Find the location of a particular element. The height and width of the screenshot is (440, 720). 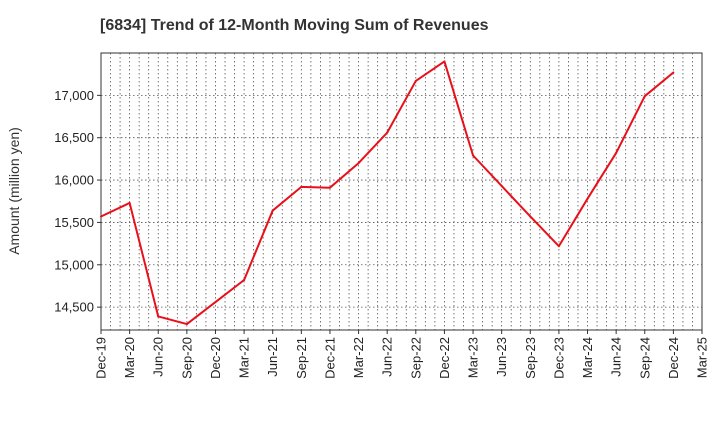

x-tick-label: Dec-21 is located at coordinates (329, 358).